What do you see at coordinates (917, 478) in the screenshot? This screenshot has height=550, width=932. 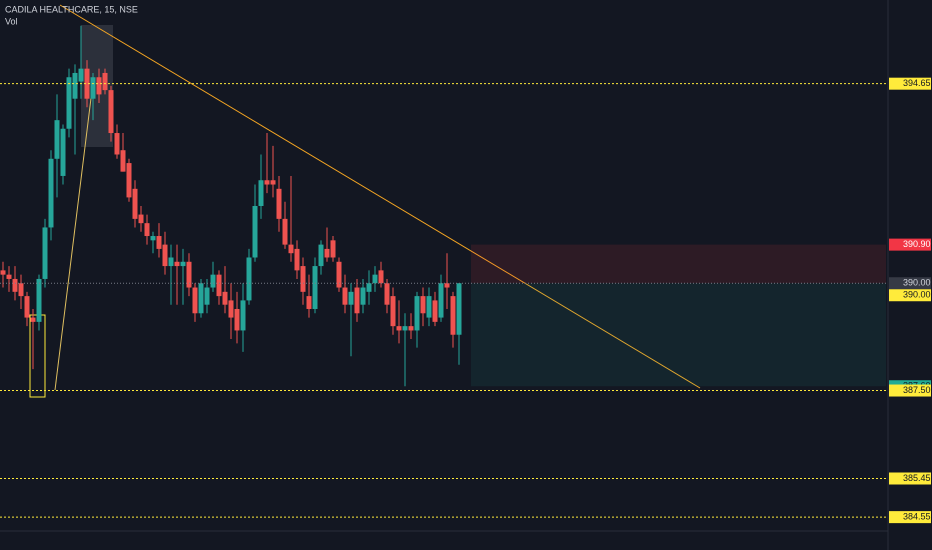 I see `price-label: 385.45` at bounding box center [917, 478].